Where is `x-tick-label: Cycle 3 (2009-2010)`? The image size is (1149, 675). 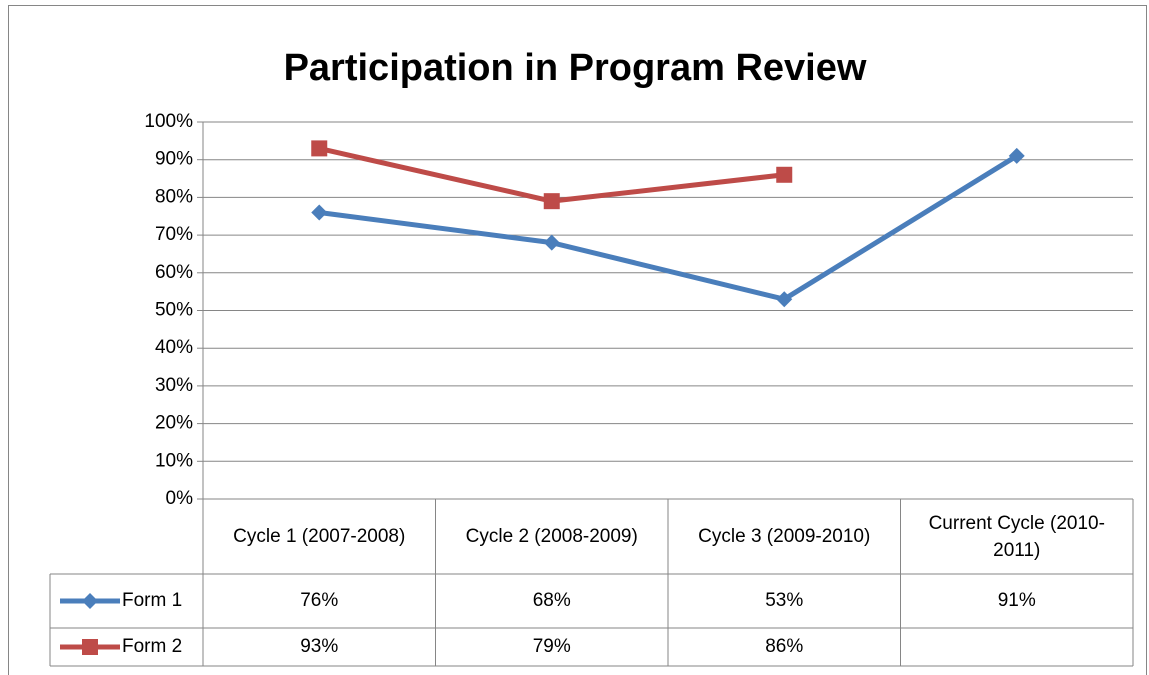
x-tick-label: Cycle 3 (2009-2010) is located at coordinates (784, 536).